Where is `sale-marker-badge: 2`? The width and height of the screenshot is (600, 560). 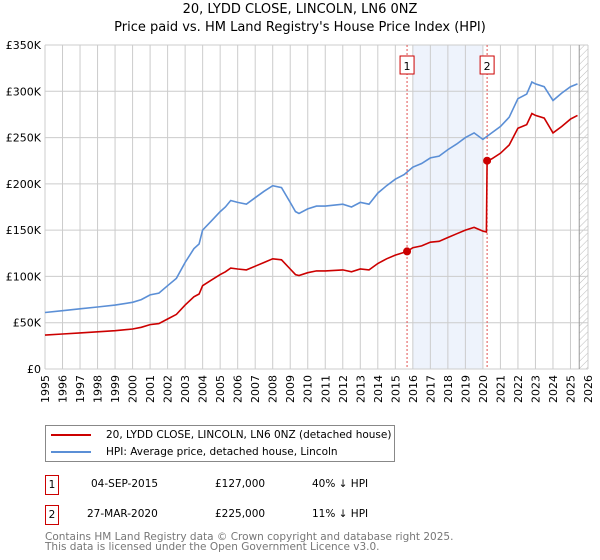 sale-marker-badge: 2 is located at coordinates (52, 515).